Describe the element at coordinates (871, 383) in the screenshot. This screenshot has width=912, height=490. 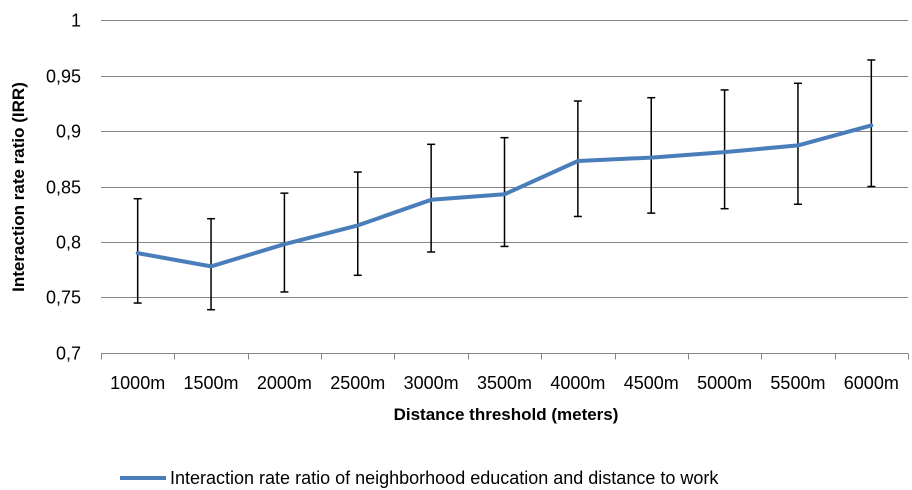
I see `x-tick-label: 6000m` at that location.